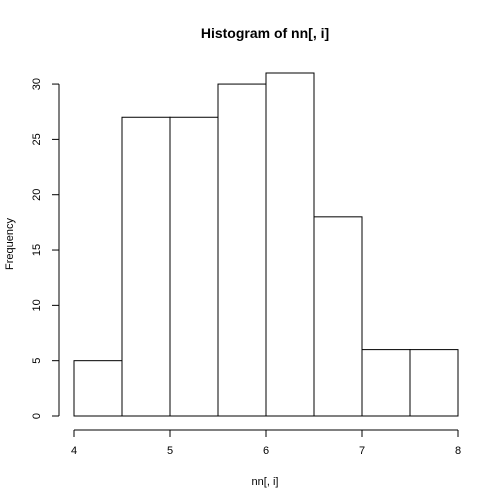 The image size is (504, 504). What do you see at coordinates (37, 139) in the screenshot?
I see `y-tick-label-5: 25` at bounding box center [37, 139].